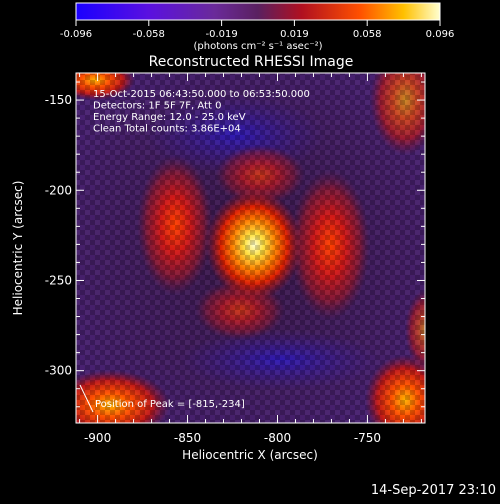  I want to click on y-tick-label: -250, so click(58, 280).